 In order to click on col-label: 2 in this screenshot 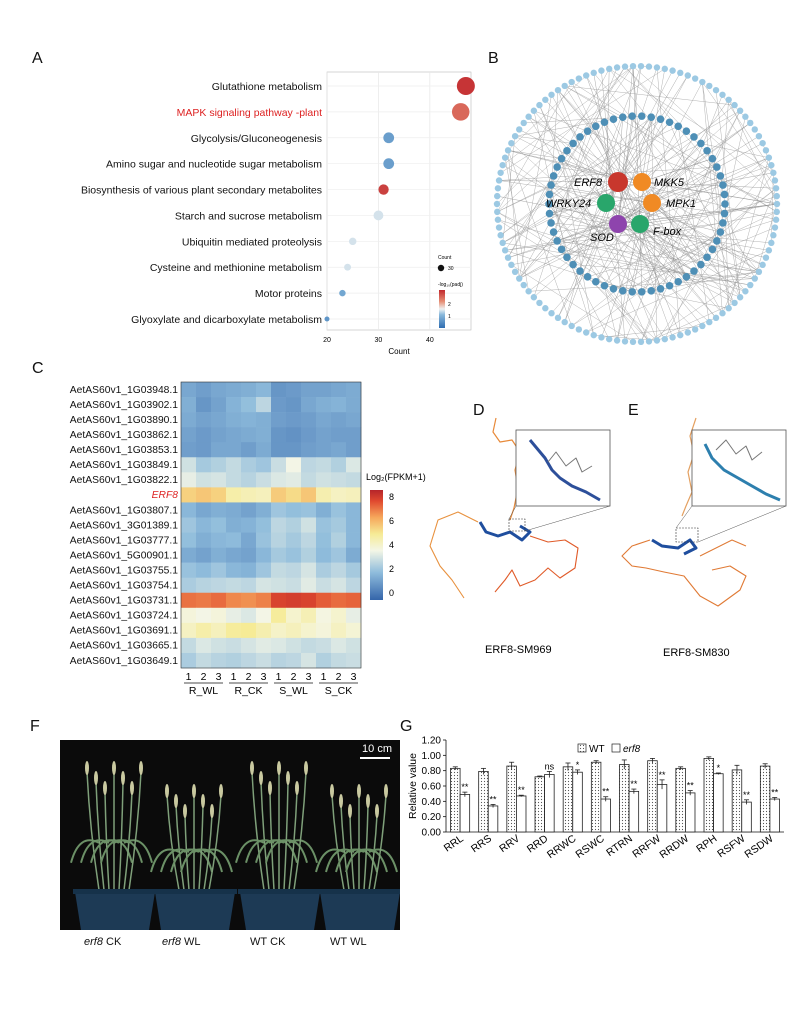, I will do `click(204, 677)`.